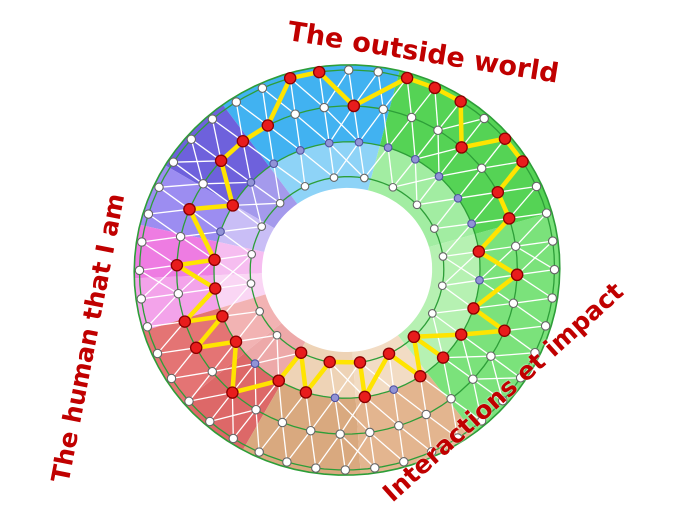  What do you see at coordinates (176, 251) in the screenshot?
I see `sector-outer-band-magenta` at bounding box center [176, 251].